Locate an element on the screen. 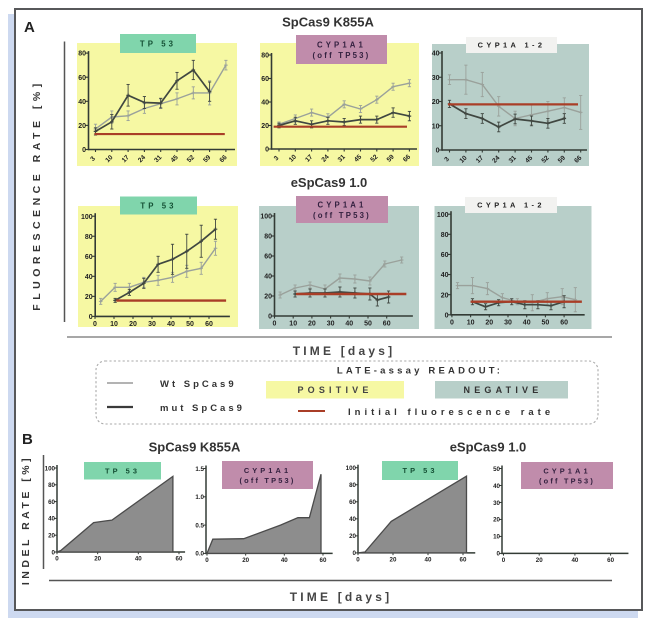  svg-text: Initial fluorescence rate is located at coordinates (451, 412).